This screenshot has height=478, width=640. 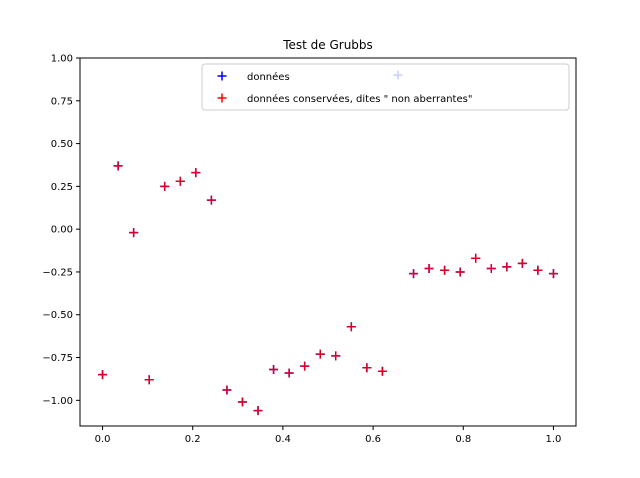 What do you see at coordinates (268, 77) in the screenshot?
I see `legend-label: données` at bounding box center [268, 77].